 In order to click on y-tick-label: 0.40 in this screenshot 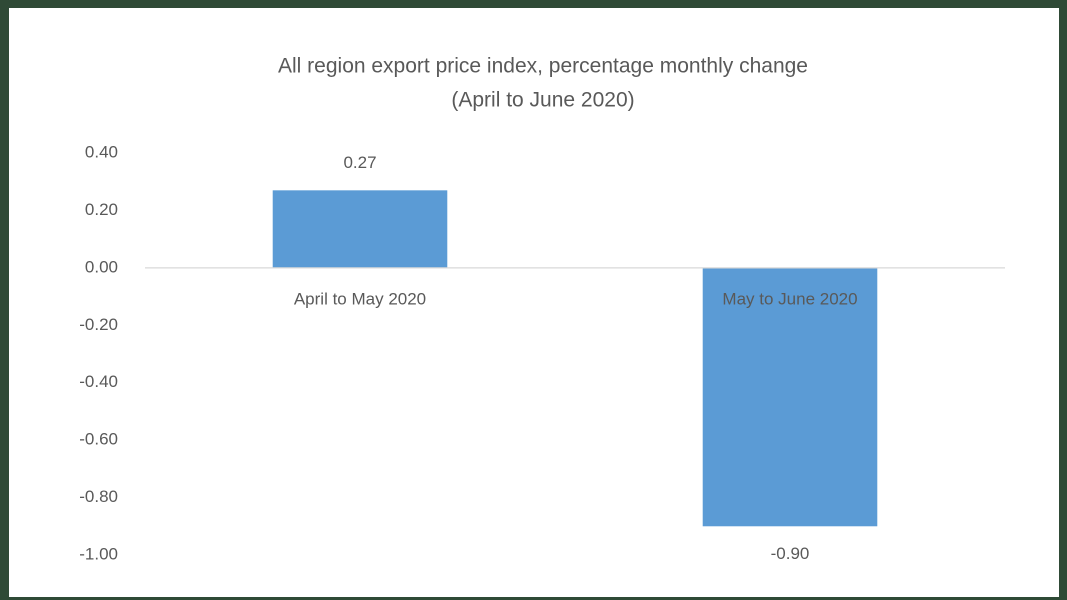, I will do `click(101, 151)`.